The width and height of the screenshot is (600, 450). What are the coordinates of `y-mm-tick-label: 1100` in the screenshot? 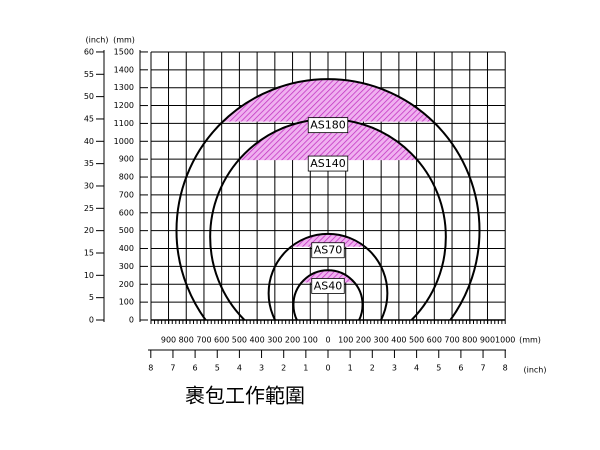 It's located at (124, 123).